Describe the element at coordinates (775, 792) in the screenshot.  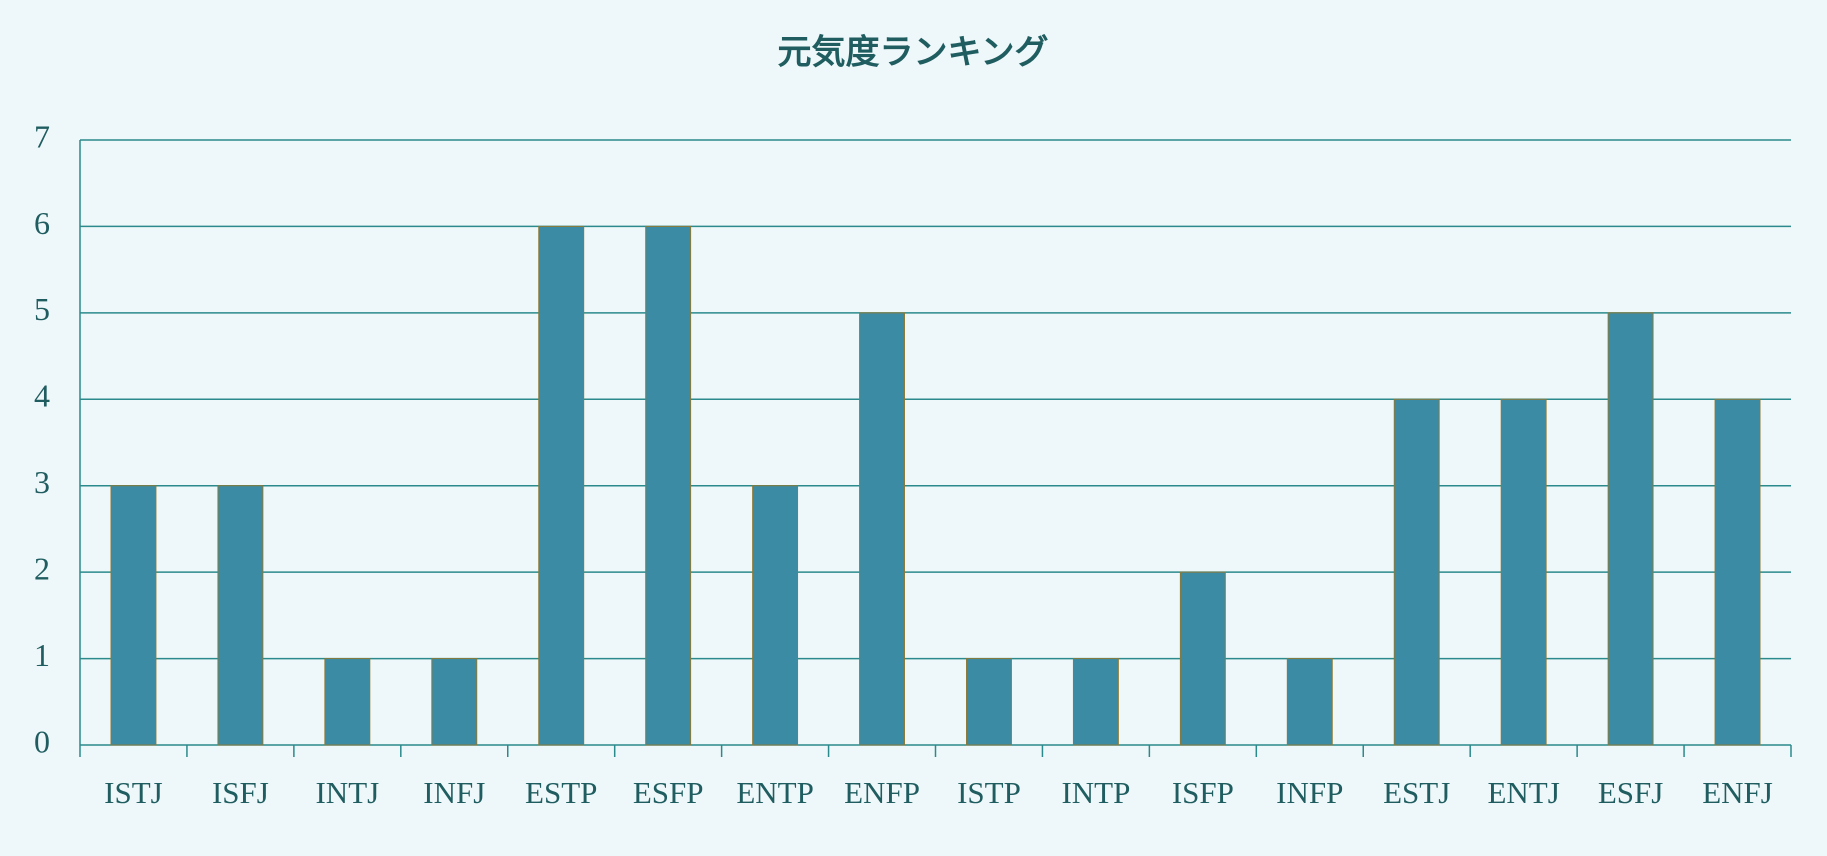
I see `x-tick-label: ENTP` at that location.